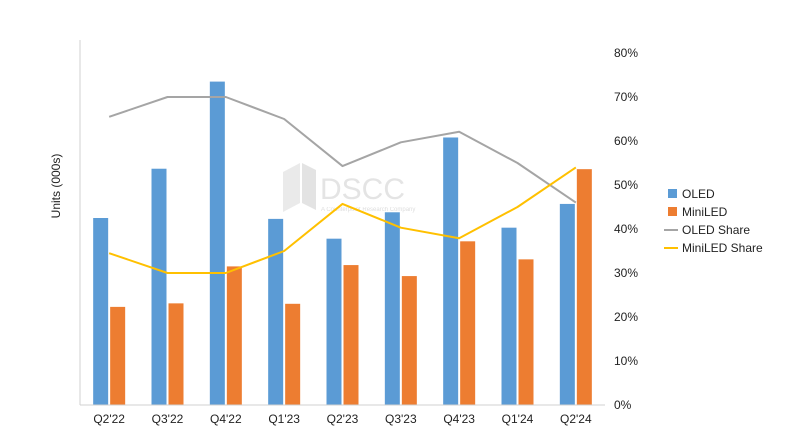  I want to click on line-miniled-share, so click(342, 220).